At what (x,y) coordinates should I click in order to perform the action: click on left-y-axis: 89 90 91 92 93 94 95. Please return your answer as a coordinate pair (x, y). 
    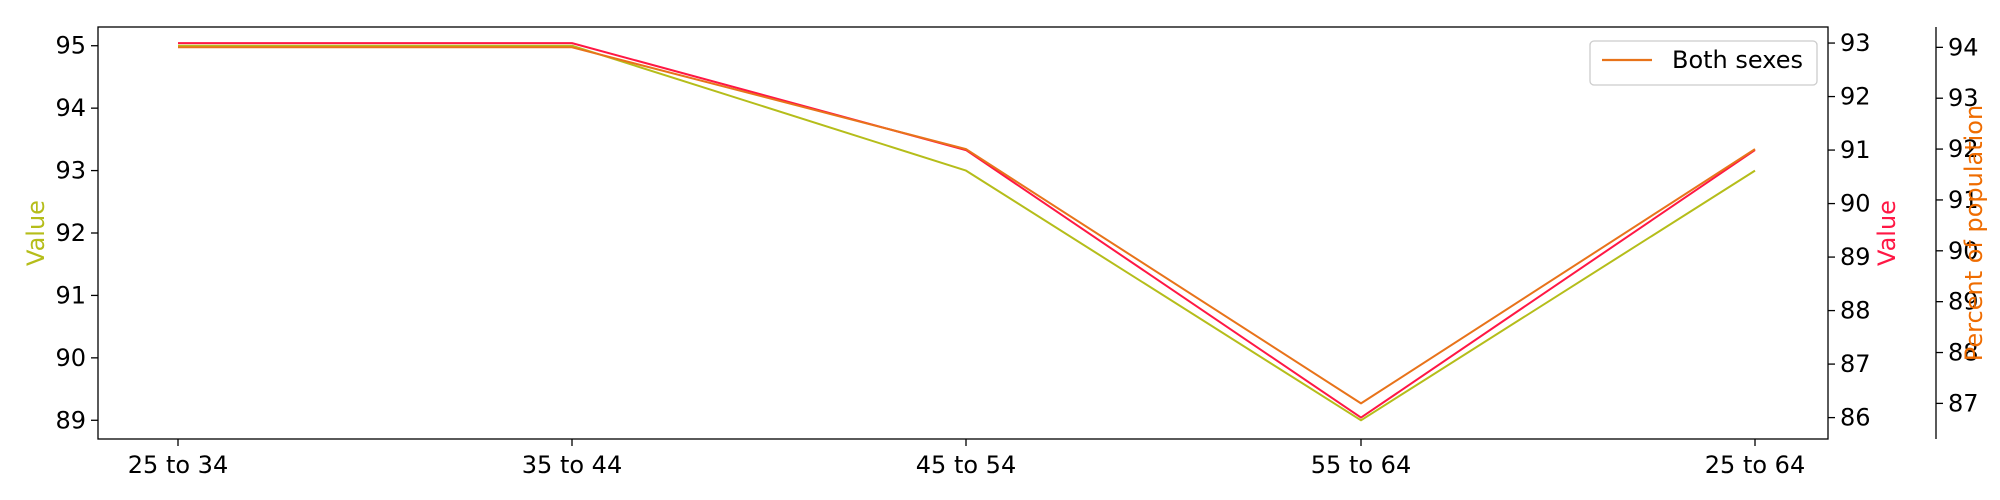
    Looking at the image, I should click on (76, 233).